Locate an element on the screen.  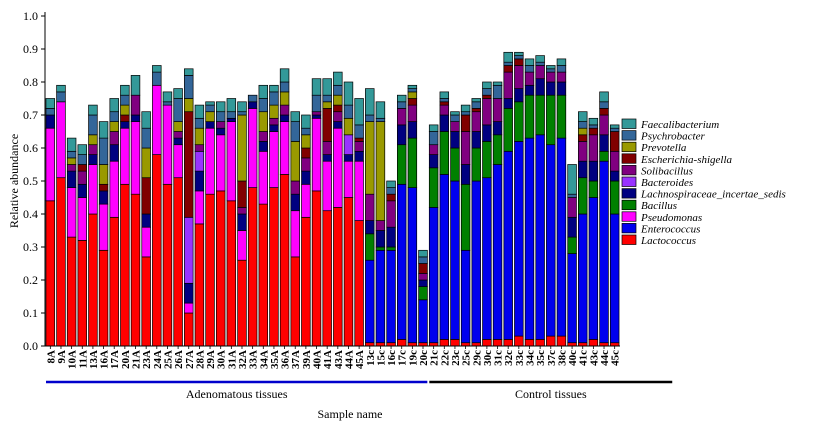
bar-segment-faecalibacterium-28a is located at coordinates (199, 111).